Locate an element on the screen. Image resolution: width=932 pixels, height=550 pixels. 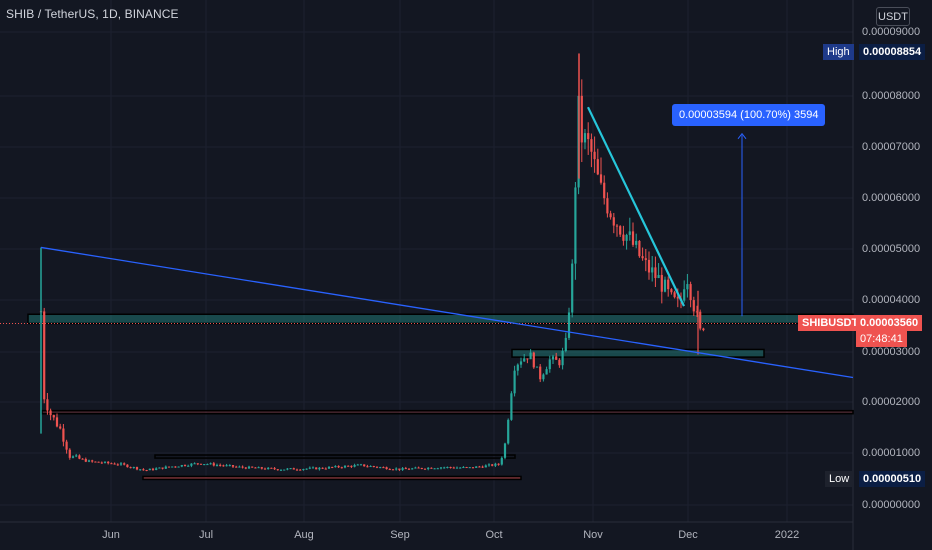
symbol-title: SHIB / TetherUS, 1D, BINANCE is located at coordinates (92, 14).